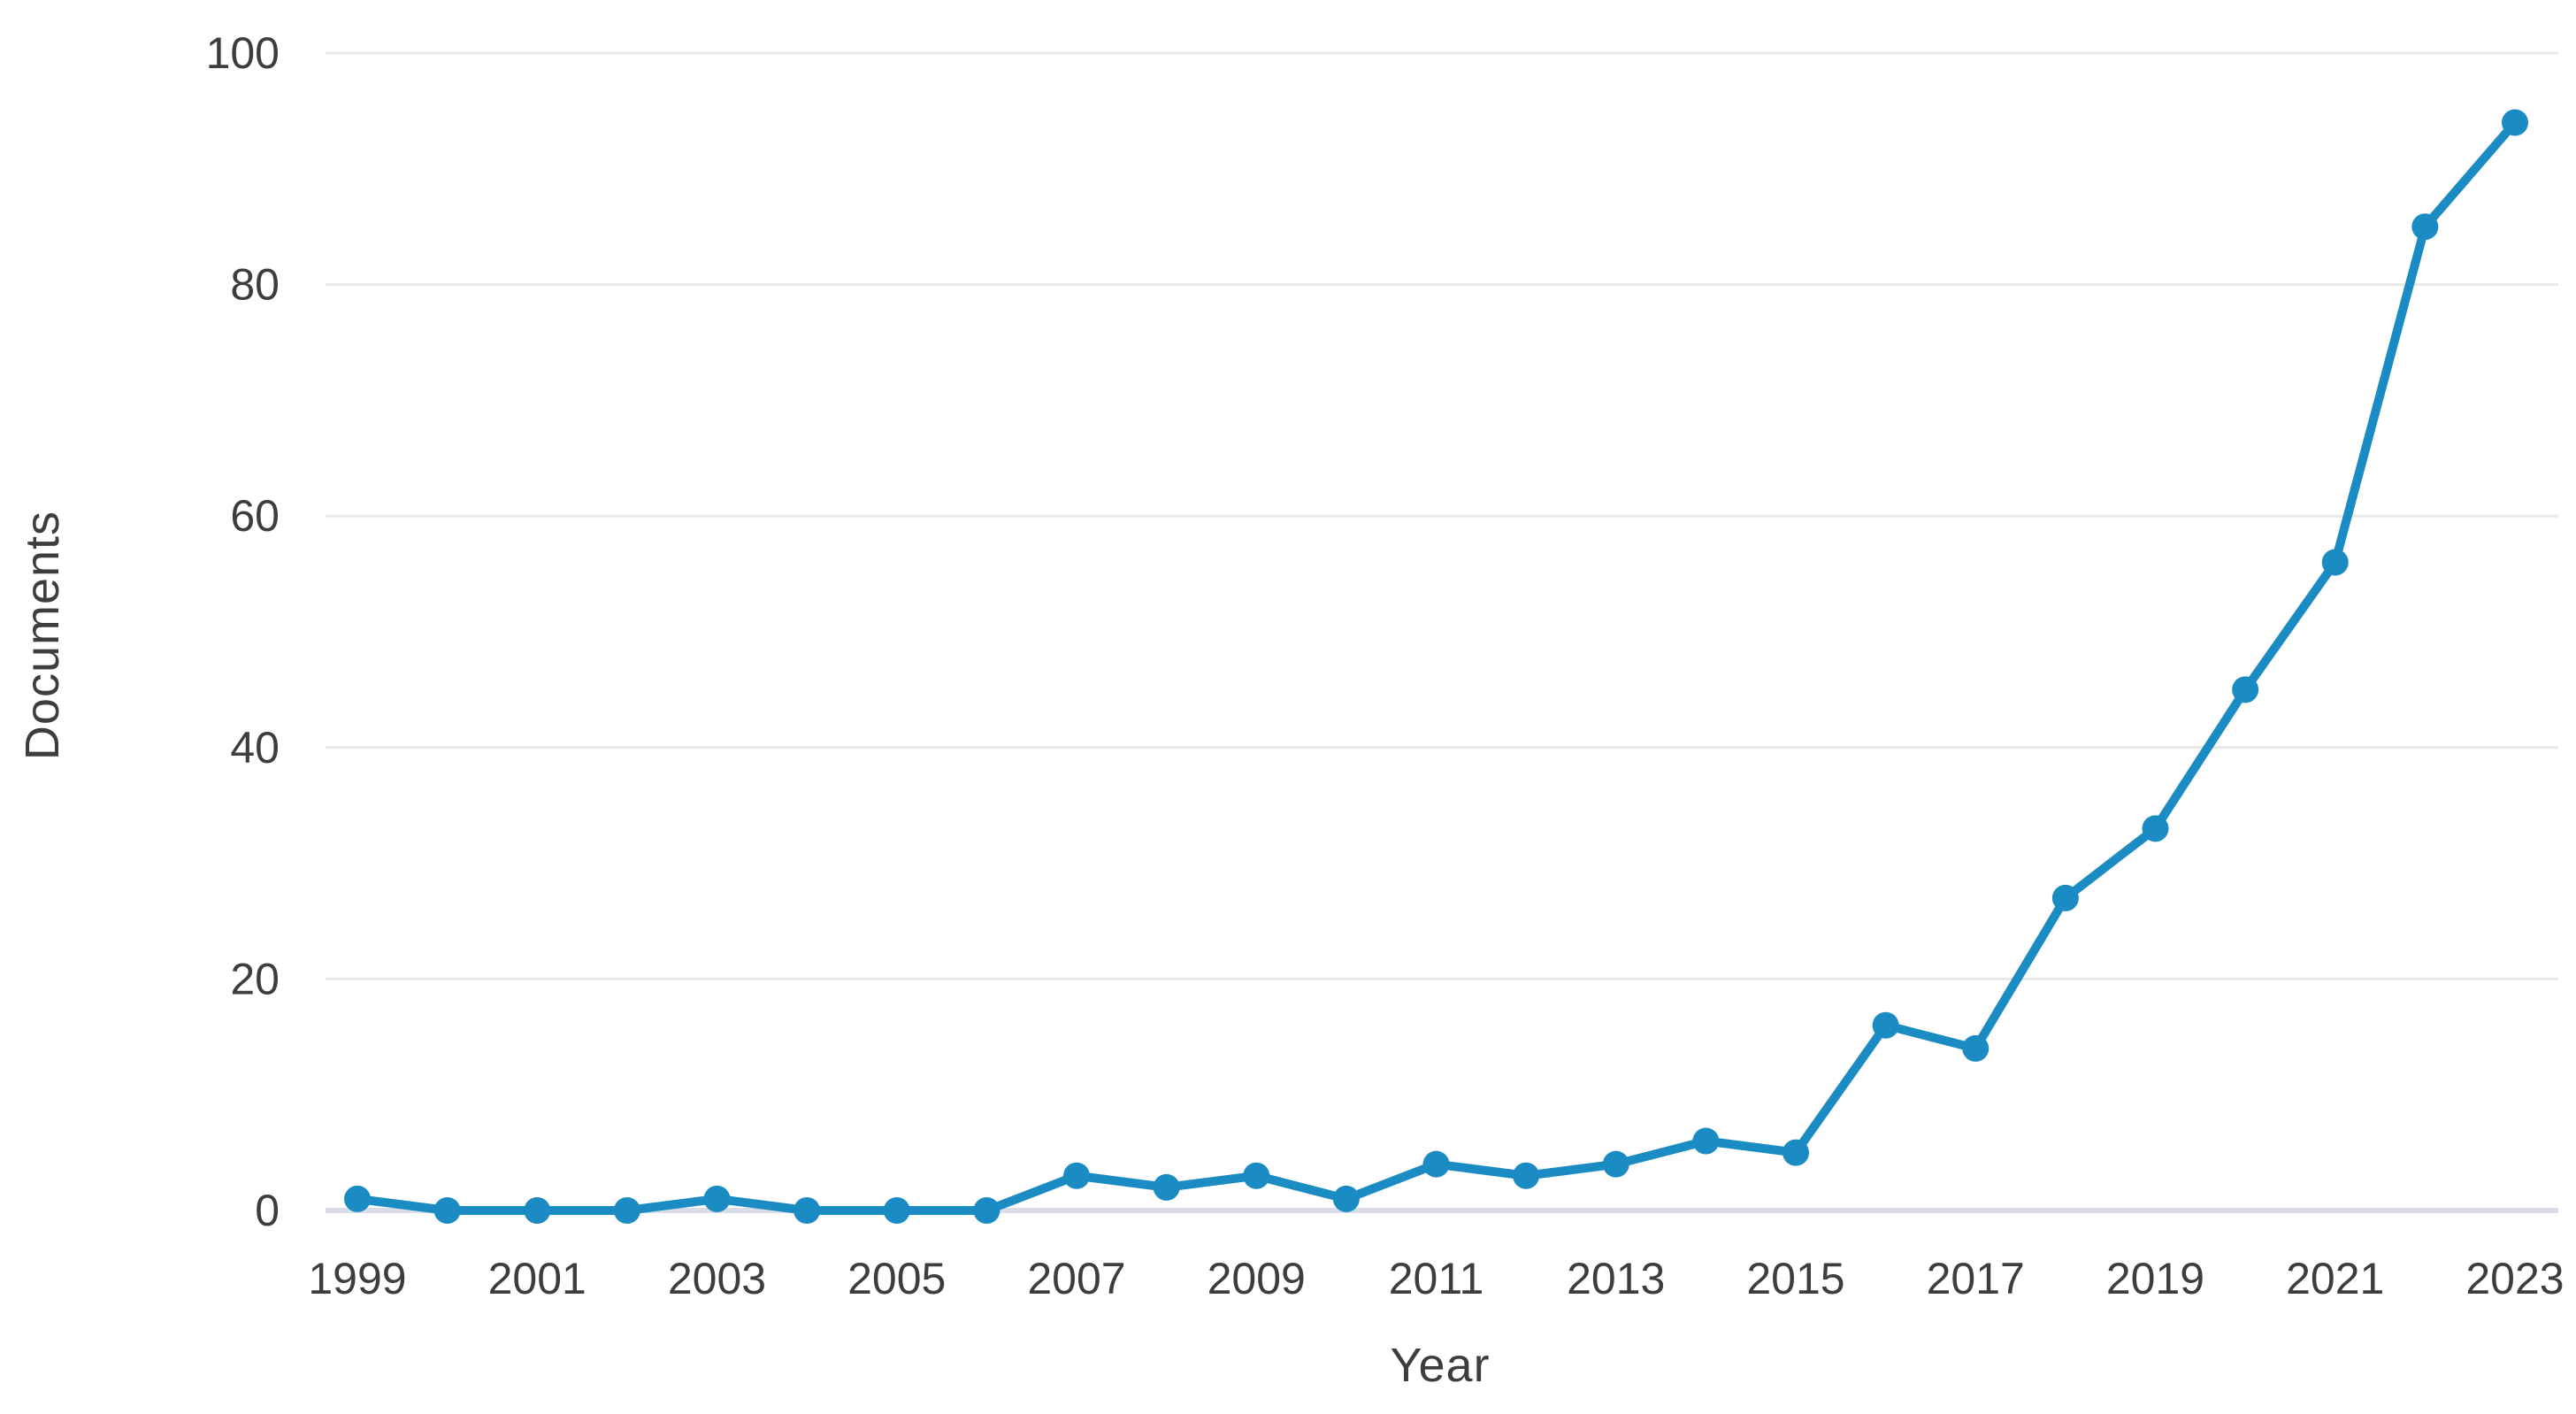  I want to click on data-point-2011, so click(1436, 1164).